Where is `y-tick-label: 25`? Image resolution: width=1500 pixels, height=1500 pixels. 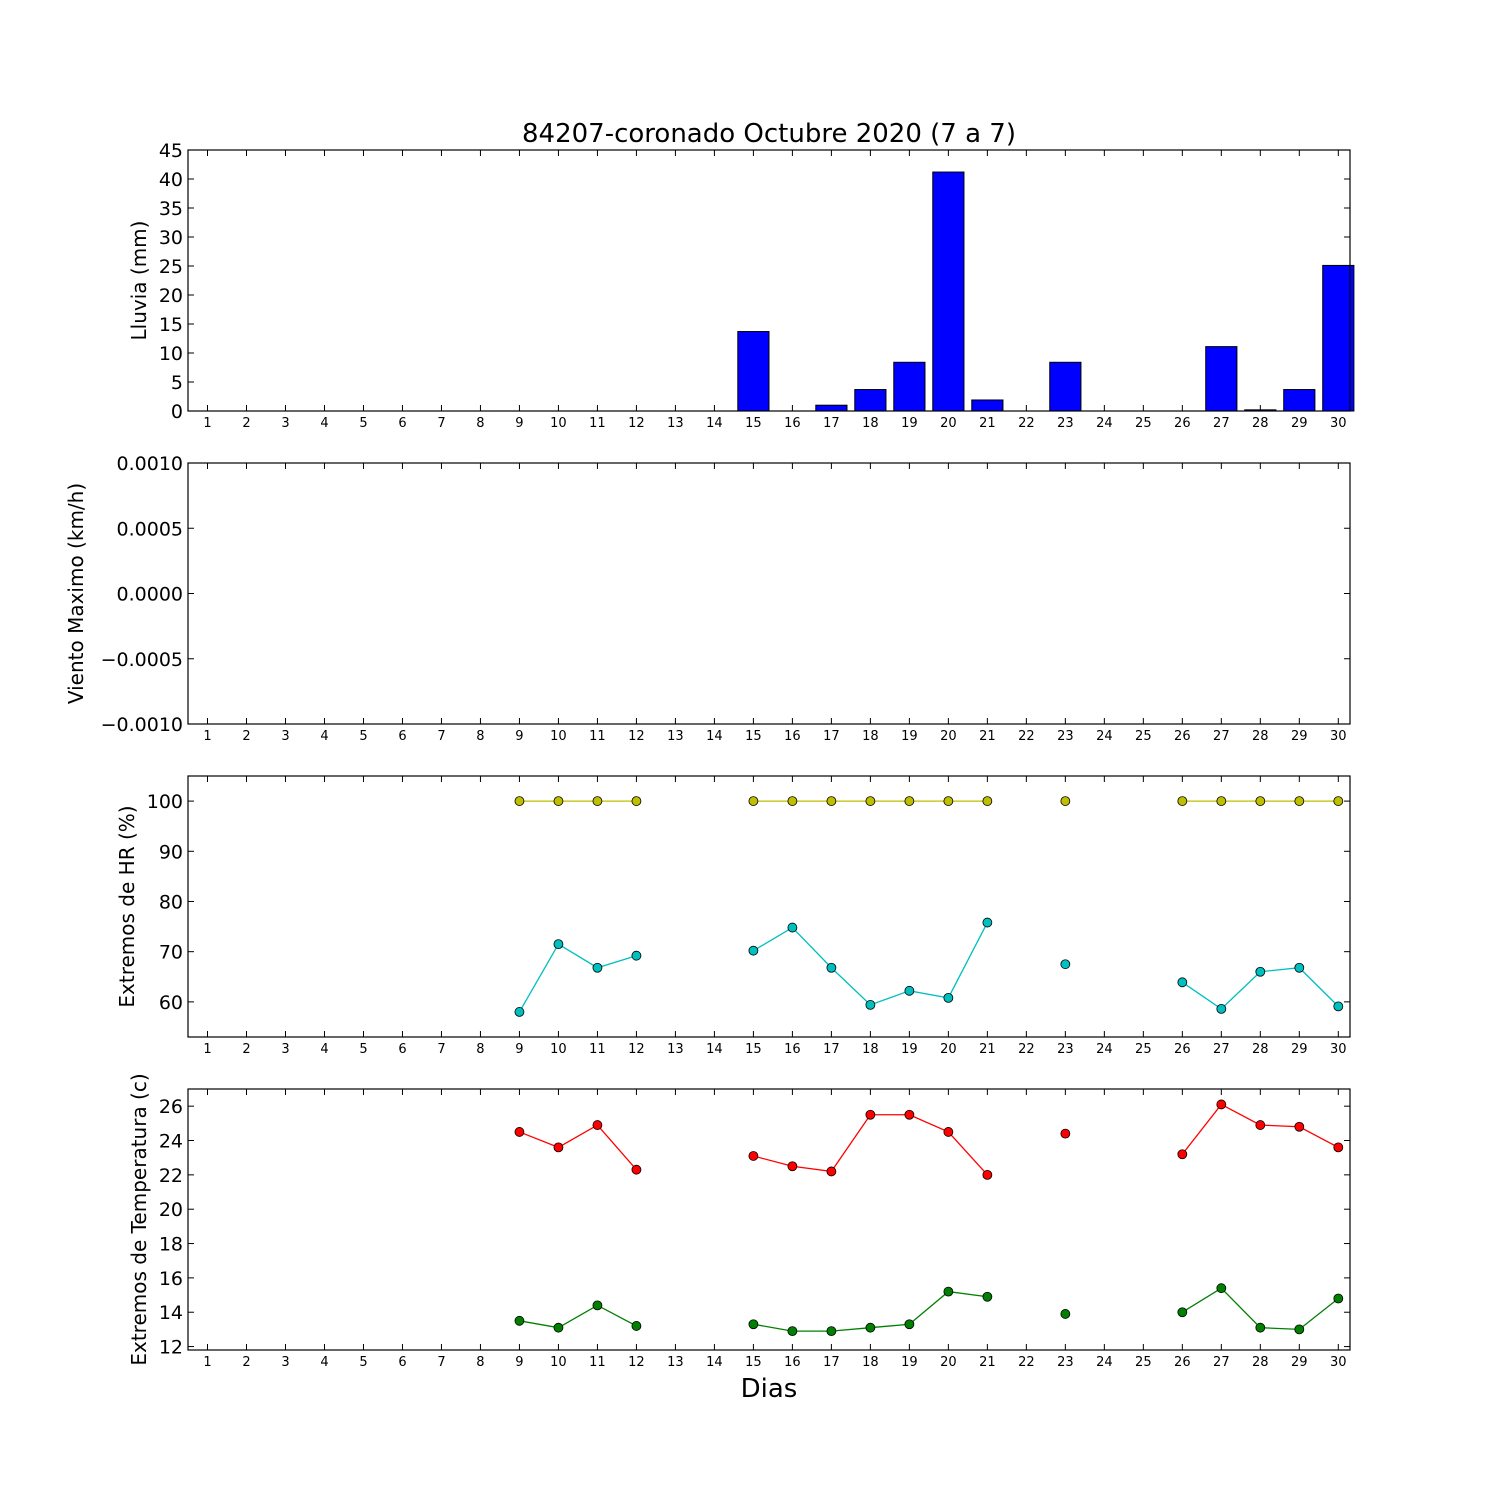
y-tick-label: 25 is located at coordinates (171, 267).